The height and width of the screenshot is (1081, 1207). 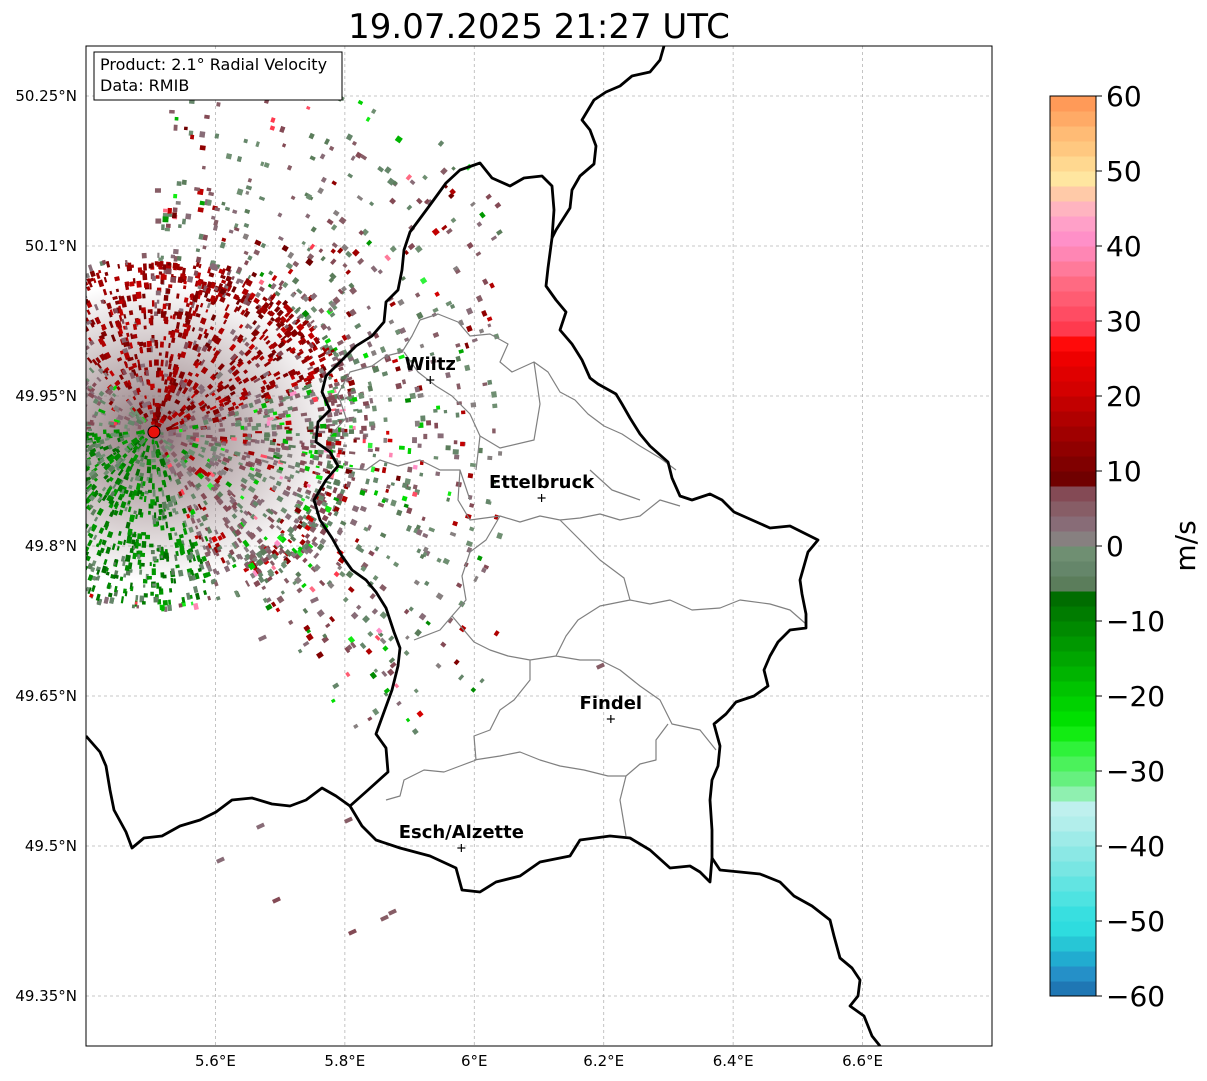 What do you see at coordinates (539, 27) in the screenshot?
I see `map-title: 19.07.2025 21:27 UTC` at bounding box center [539, 27].